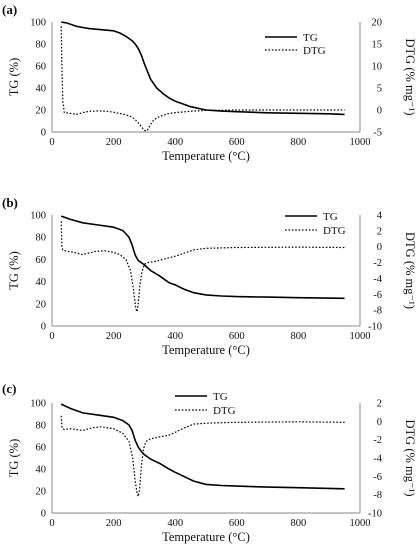 The width and height of the screenshot is (416, 550). Describe the element at coordinates (377, 133) in the screenshot. I see `y2-tick-label: -5` at that location.